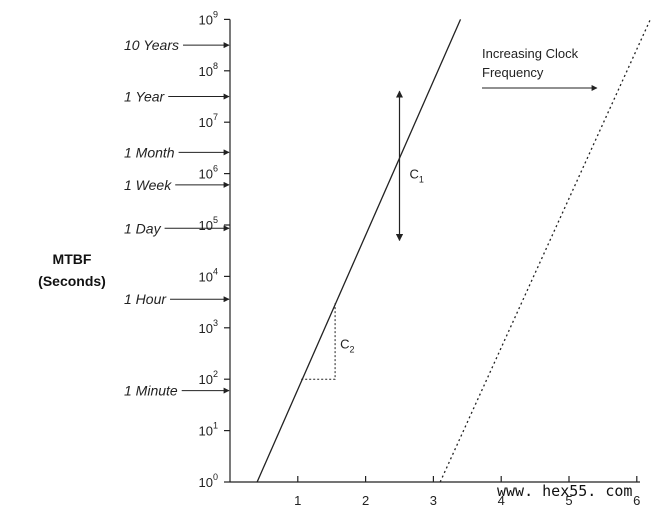 The image size is (658, 510). I want to click on y-tick-label: 10³, so click(208, 327).